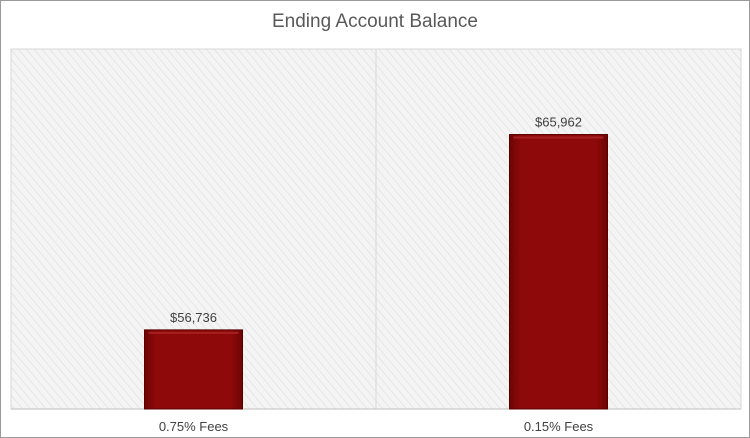 This screenshot has width=750, height=438. What do you see at coordinates (559, 426) in the screenshot?
I see `x-tick-label: 0.15% Fees` at bounding box center [559, 426].